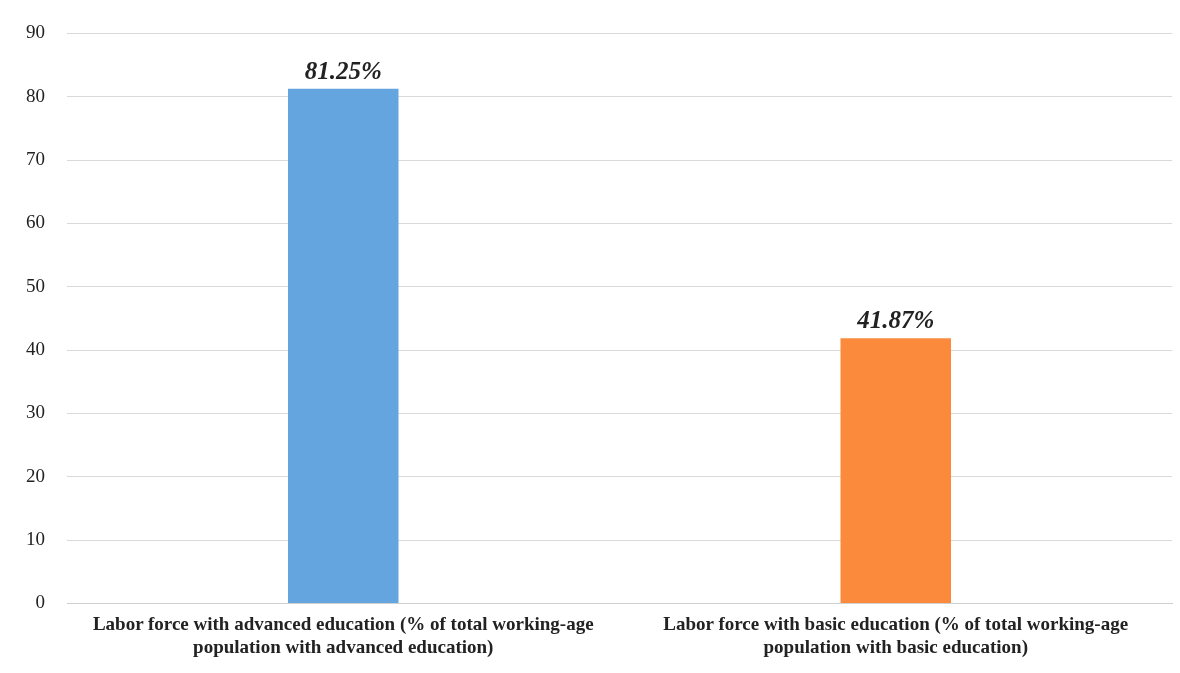  Describe the element at coordinates (35, 475) in the screenshot. I see `y-tick-label: 20` at that location.